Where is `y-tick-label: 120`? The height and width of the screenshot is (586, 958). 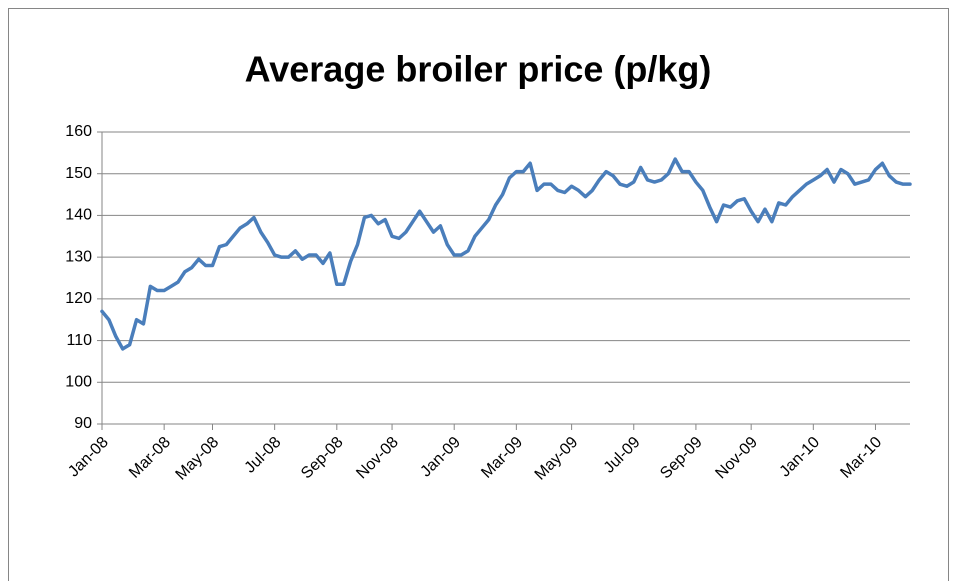 y-tick-label: 120 is located at coordinates (78, 298).